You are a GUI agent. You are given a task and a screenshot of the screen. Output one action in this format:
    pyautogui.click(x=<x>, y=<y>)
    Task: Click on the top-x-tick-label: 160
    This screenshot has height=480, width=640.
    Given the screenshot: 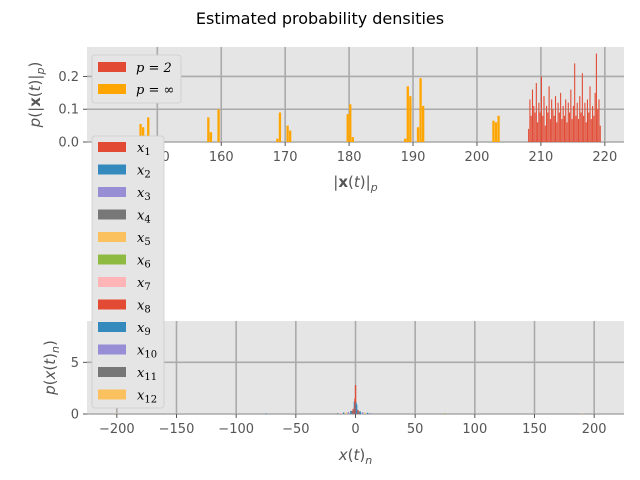 What is the action you would take?
    pyautogui.click(x=221, y=157)
    